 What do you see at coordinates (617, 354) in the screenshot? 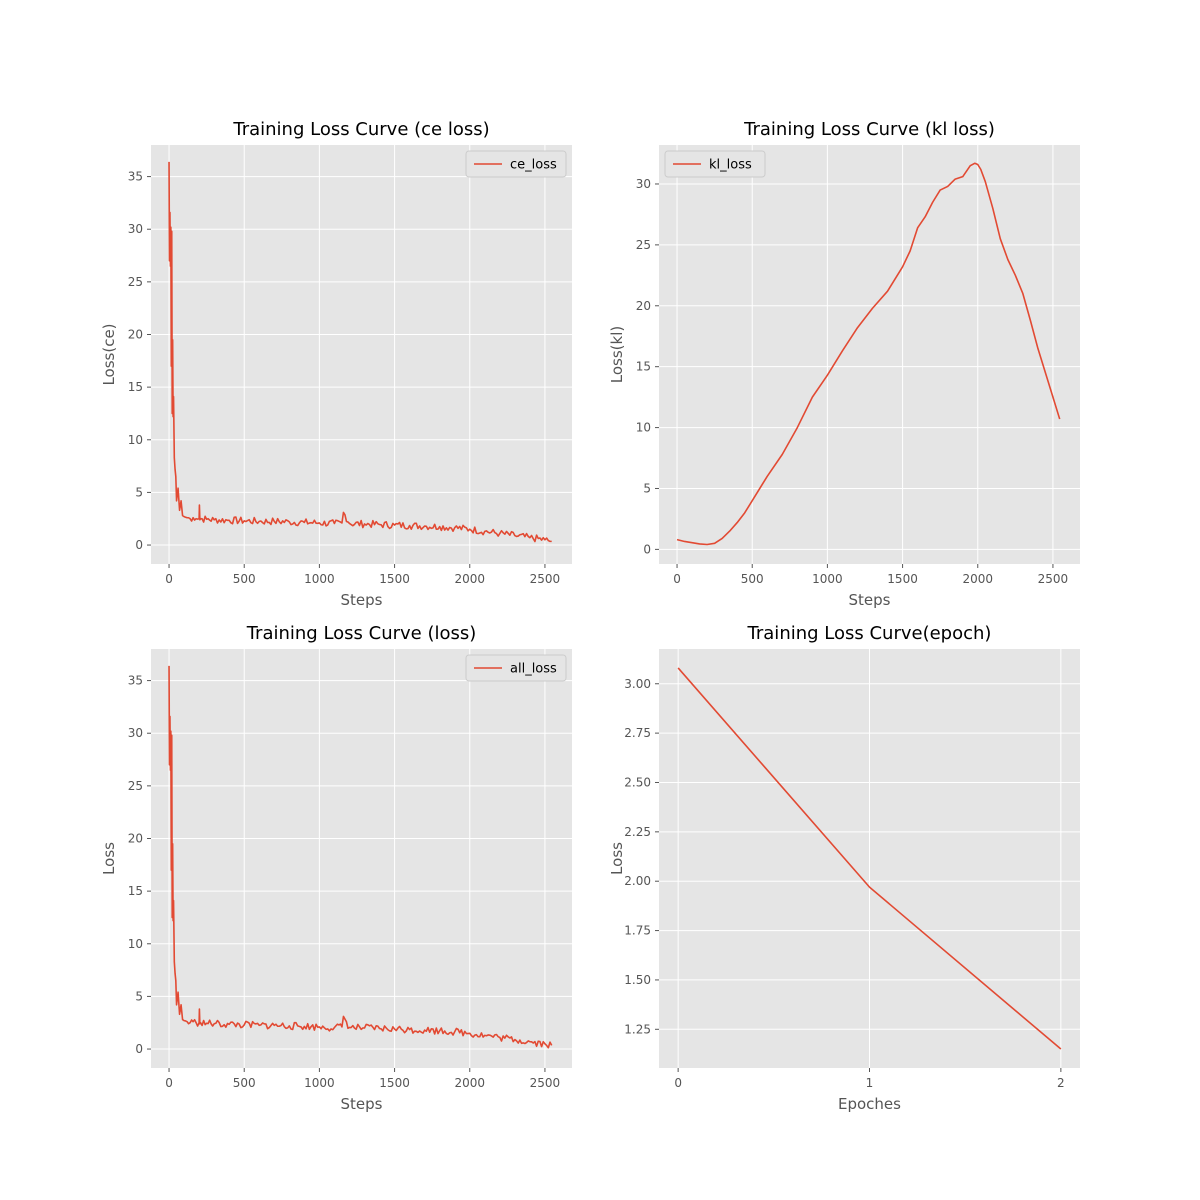
I see `y-axis-label: Loss(kl)` at bounding box center [617, 354].